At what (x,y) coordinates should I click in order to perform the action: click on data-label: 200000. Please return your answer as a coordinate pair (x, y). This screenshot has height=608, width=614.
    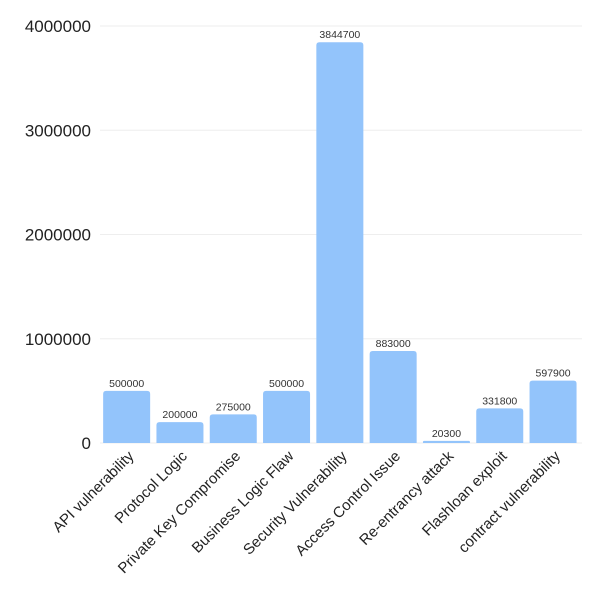
    Looking at the image, I should click on (179, 415).